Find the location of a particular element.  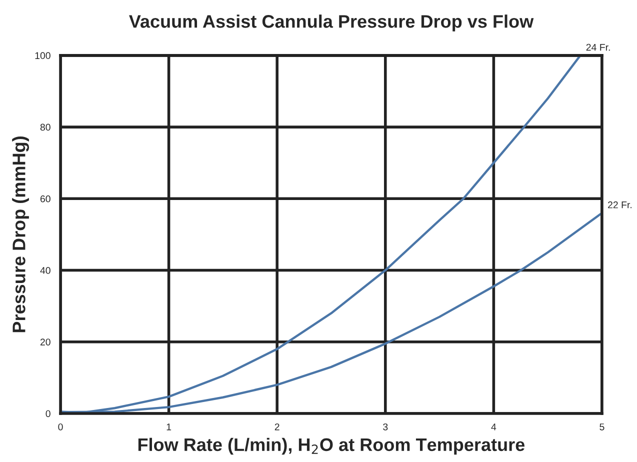

y-tick-label: 40 is located at coordinates (45, 270).